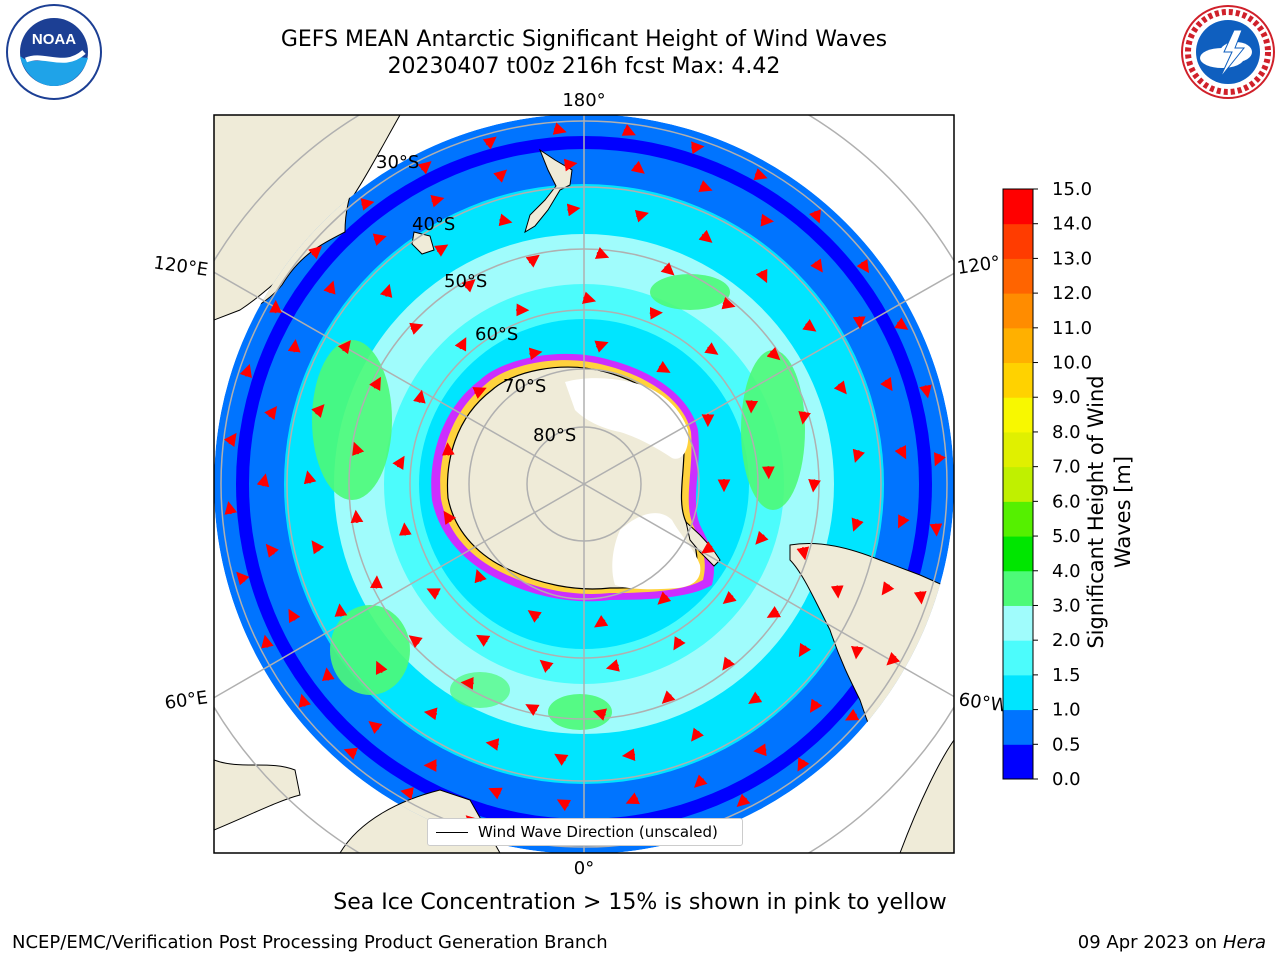 The image size is (1280, 960). What do you see at coordinates (1244, 942) in the screenshot?
I see `footer-machine: Hera` at bounding box center [1244, 942].